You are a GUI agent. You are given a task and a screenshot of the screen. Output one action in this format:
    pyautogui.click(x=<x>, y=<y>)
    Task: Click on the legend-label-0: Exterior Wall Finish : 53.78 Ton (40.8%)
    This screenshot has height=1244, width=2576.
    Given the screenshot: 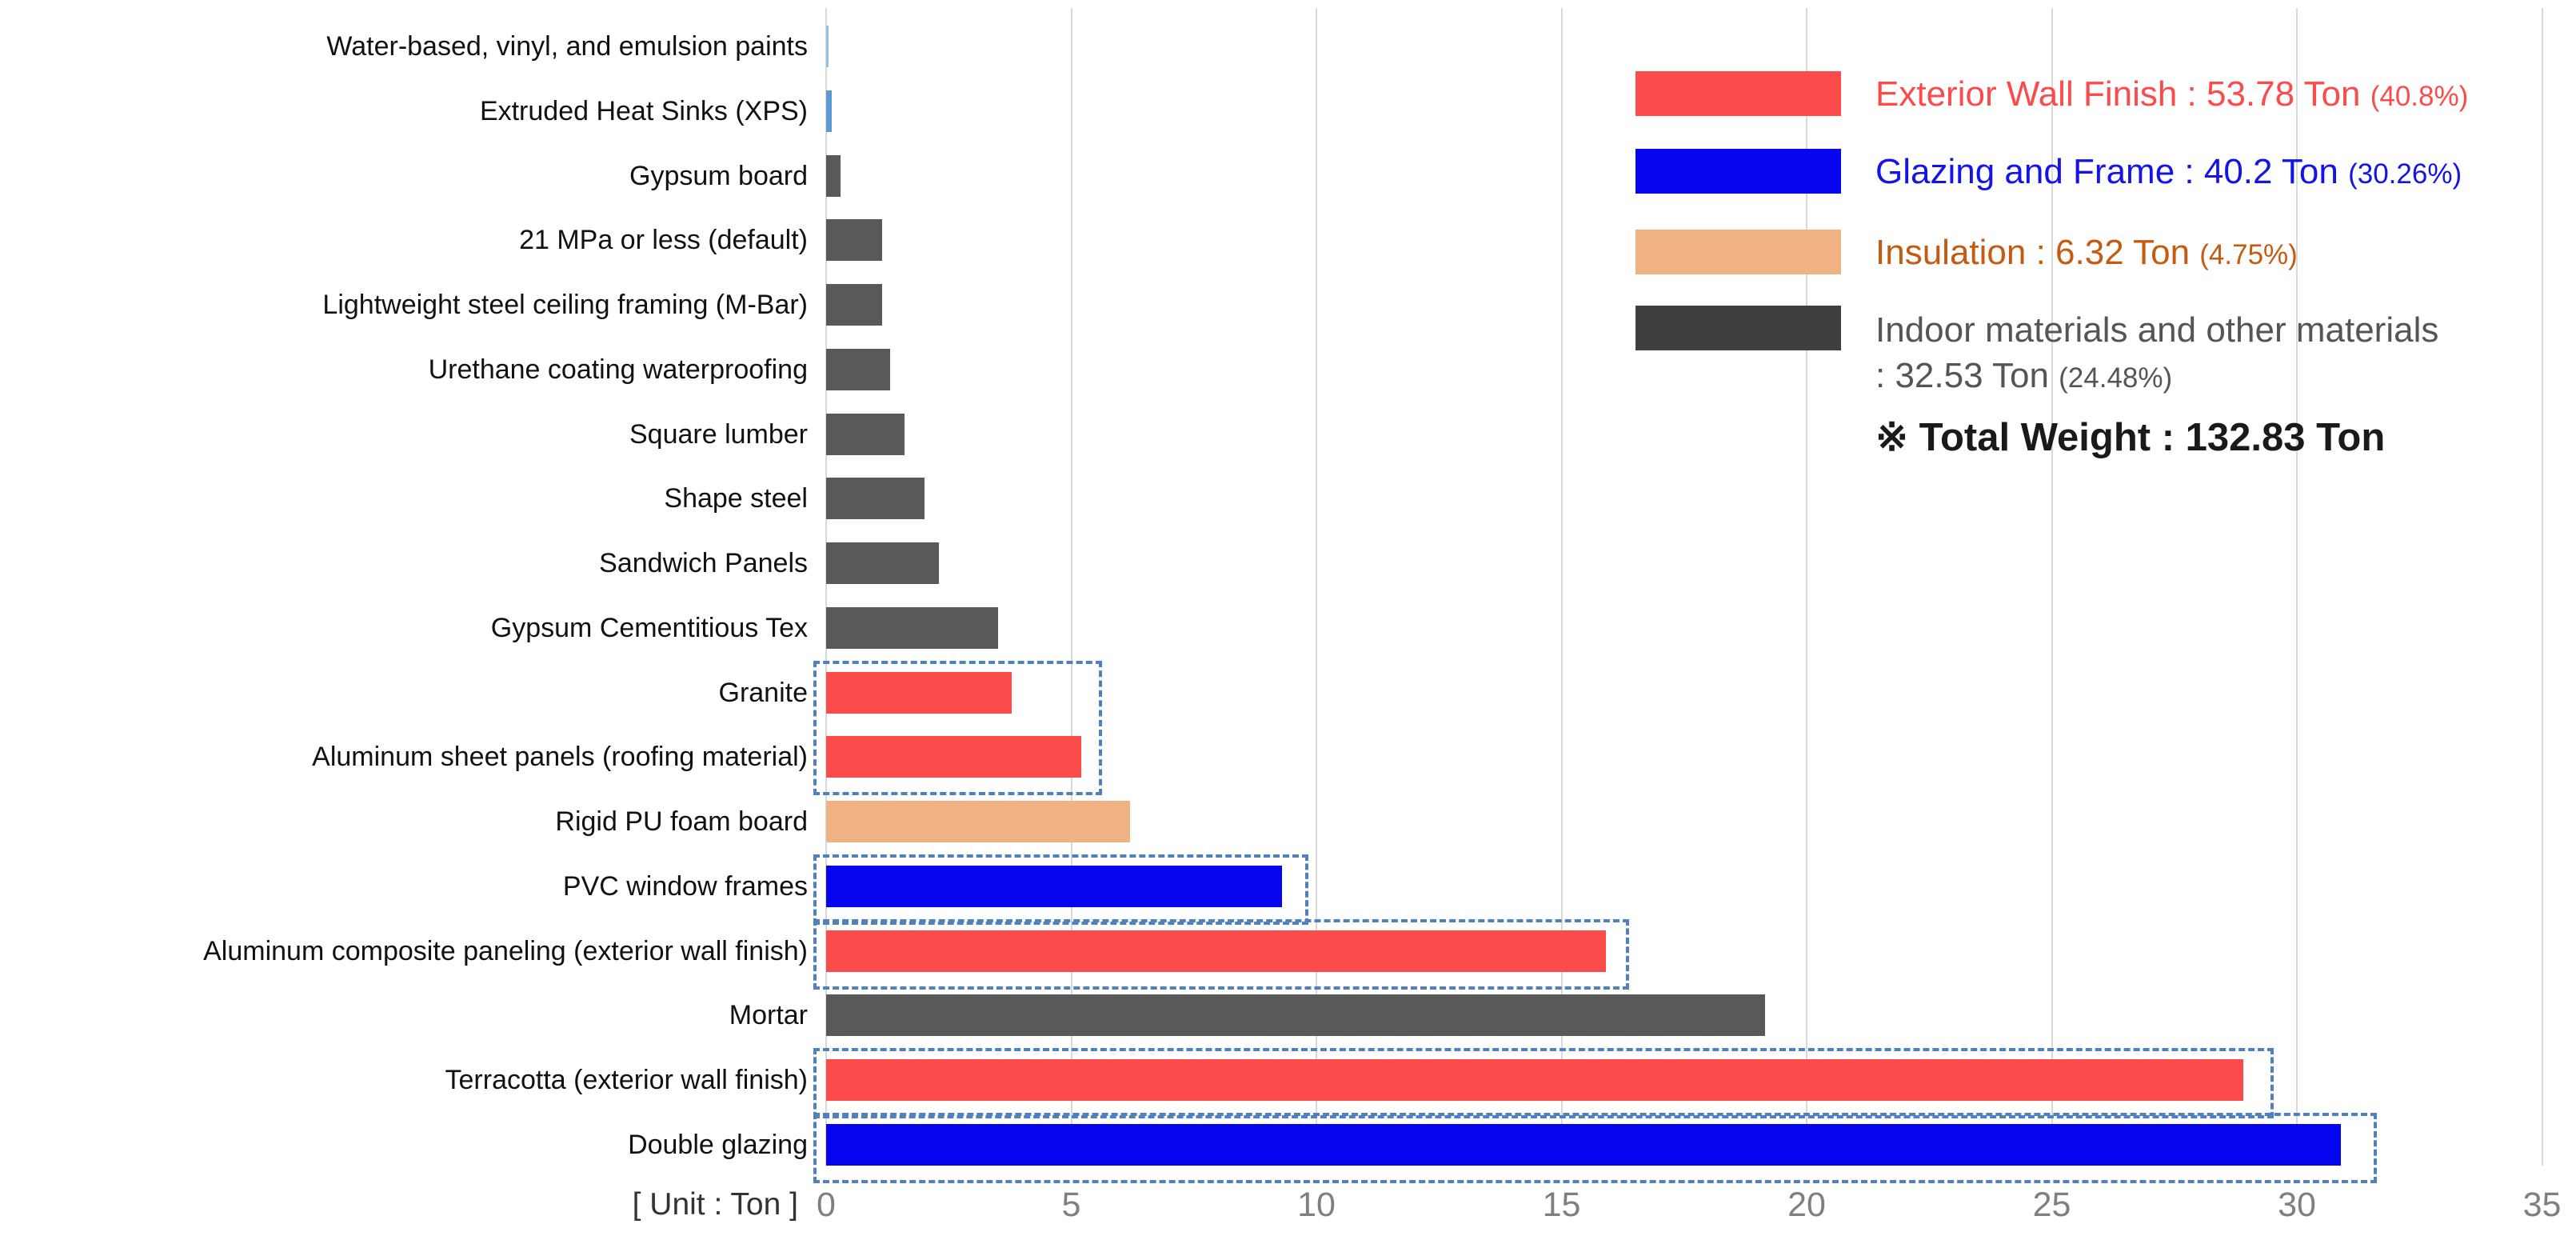 What is the action you would take?
    pyautogui.click(x=2172, y=94)
    